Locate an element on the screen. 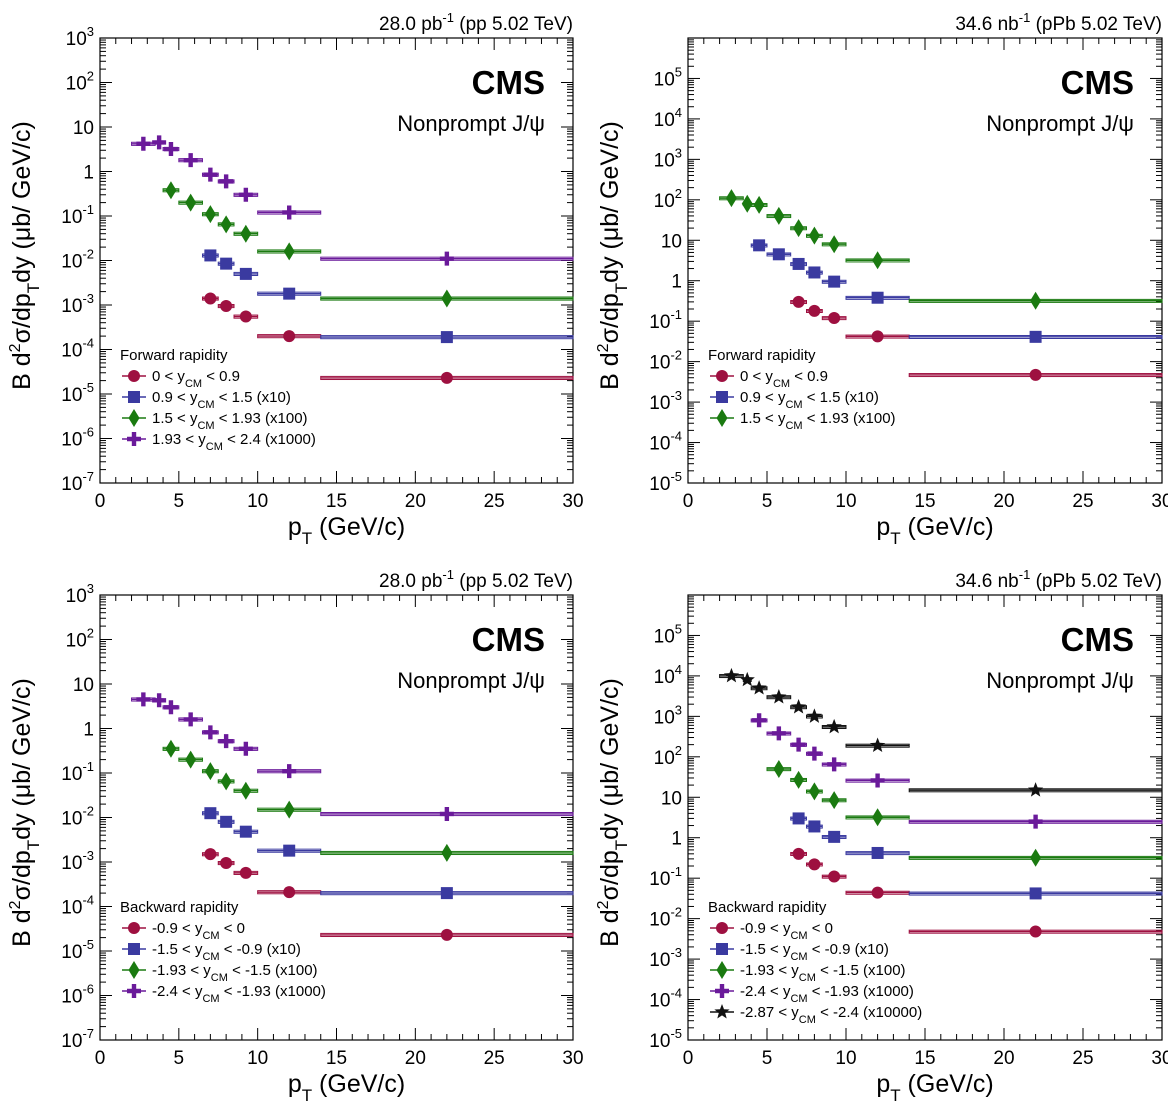 The width and height of the screenshot is (1168, 1107). luminosity-header: 28.0 pb-1 (pp 5.02 TeV) is located at coordinates (476, 22).